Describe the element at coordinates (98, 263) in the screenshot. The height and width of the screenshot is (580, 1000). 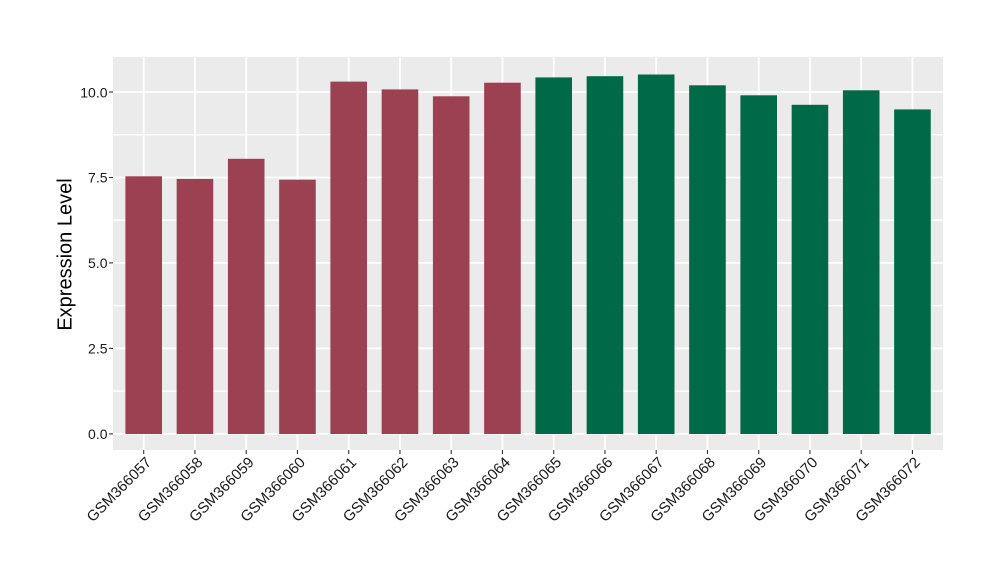
I see `svg-text: 5.0` at that location.